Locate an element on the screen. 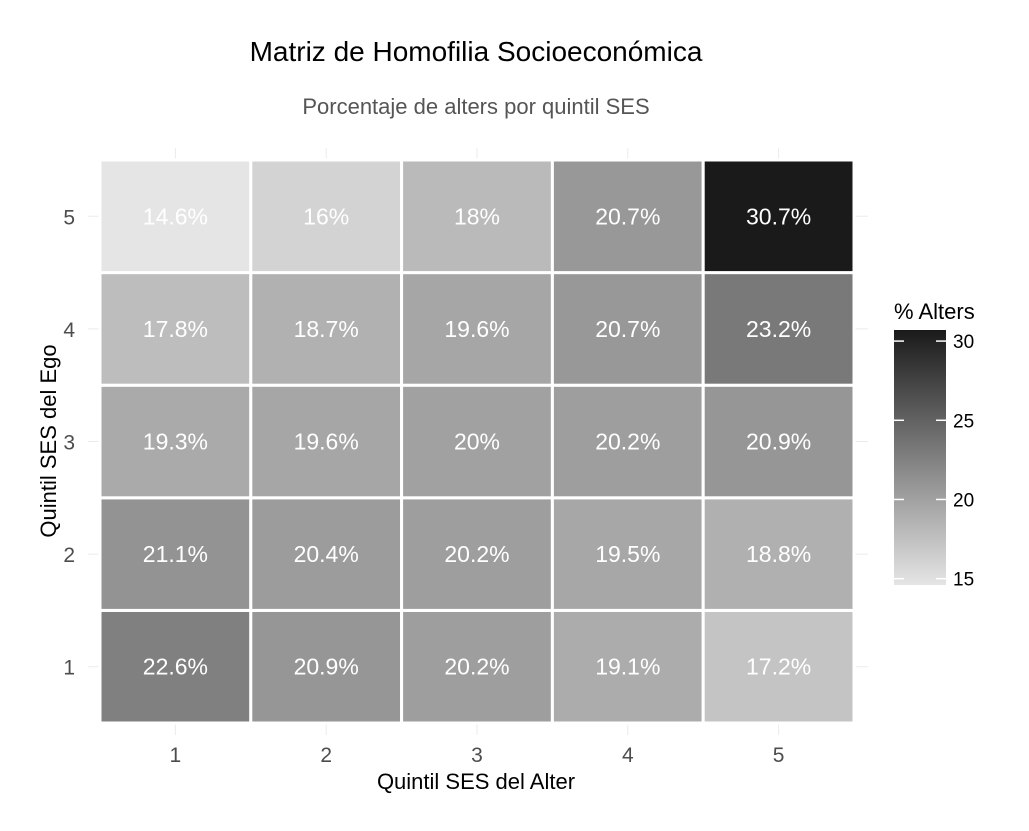  chart-title: Matriz de Homofilia Socioeconómica is located at coordinates (476, 51).